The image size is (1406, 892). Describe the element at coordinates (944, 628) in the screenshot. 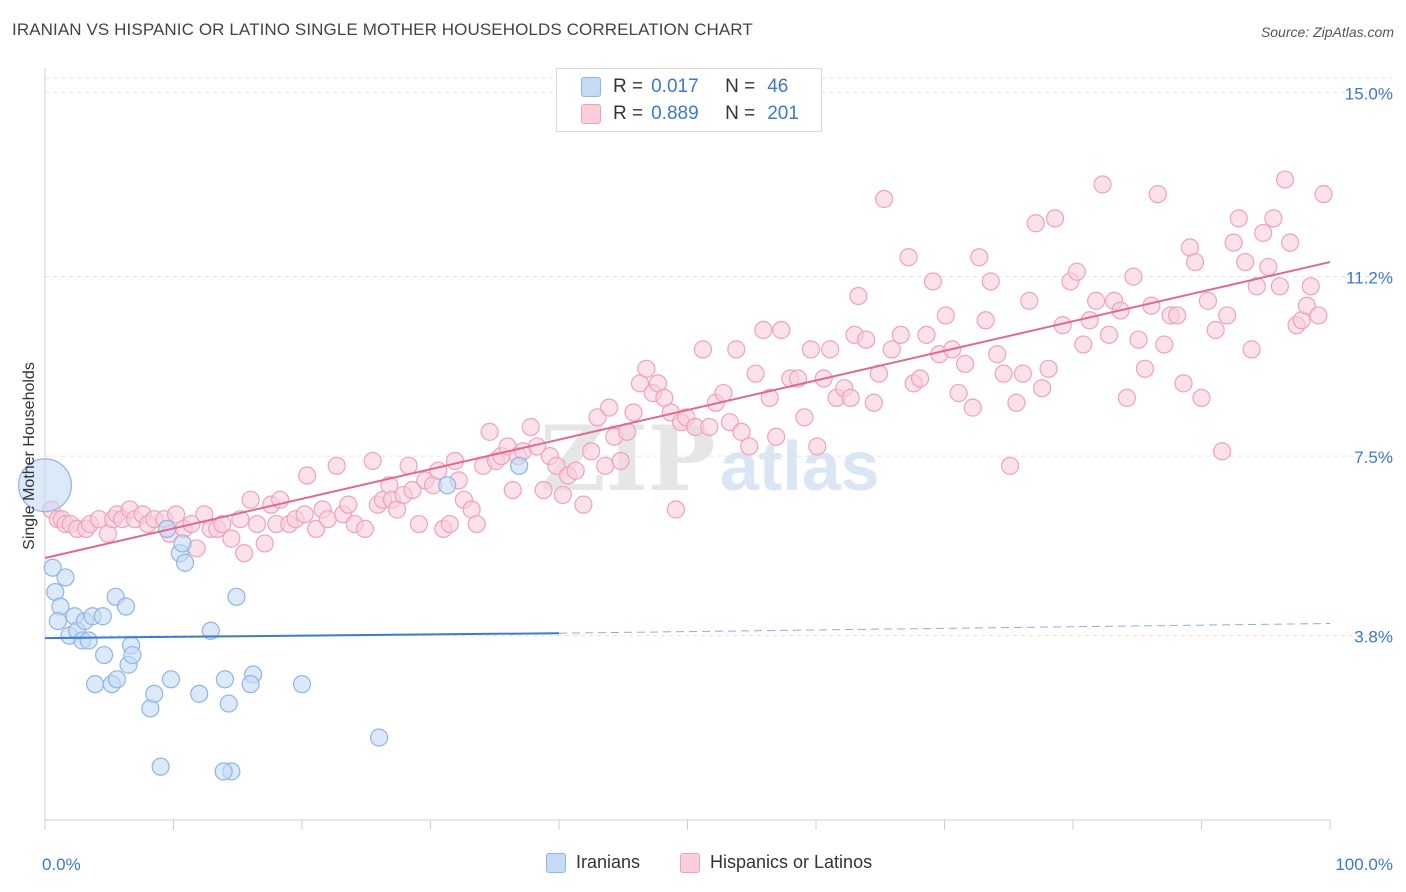

I see `trend-line-extension` at that location.